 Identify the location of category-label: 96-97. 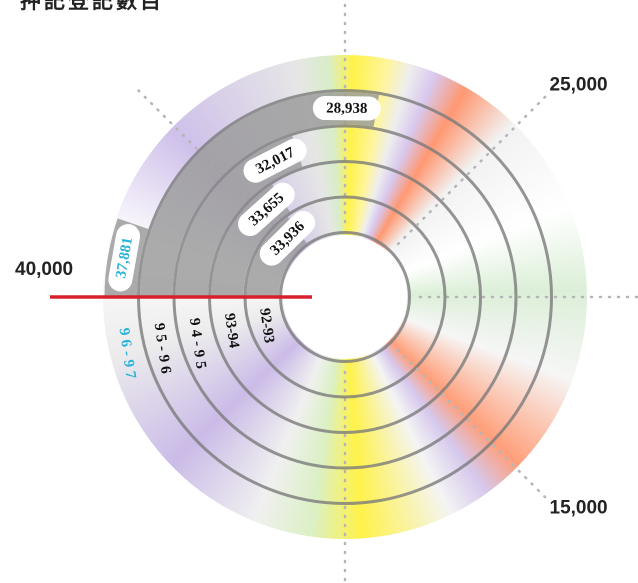
(127, 355).